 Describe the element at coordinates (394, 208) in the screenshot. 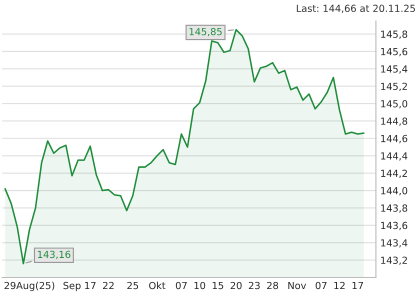

I see `y-tick-label: 143,8` at that location.